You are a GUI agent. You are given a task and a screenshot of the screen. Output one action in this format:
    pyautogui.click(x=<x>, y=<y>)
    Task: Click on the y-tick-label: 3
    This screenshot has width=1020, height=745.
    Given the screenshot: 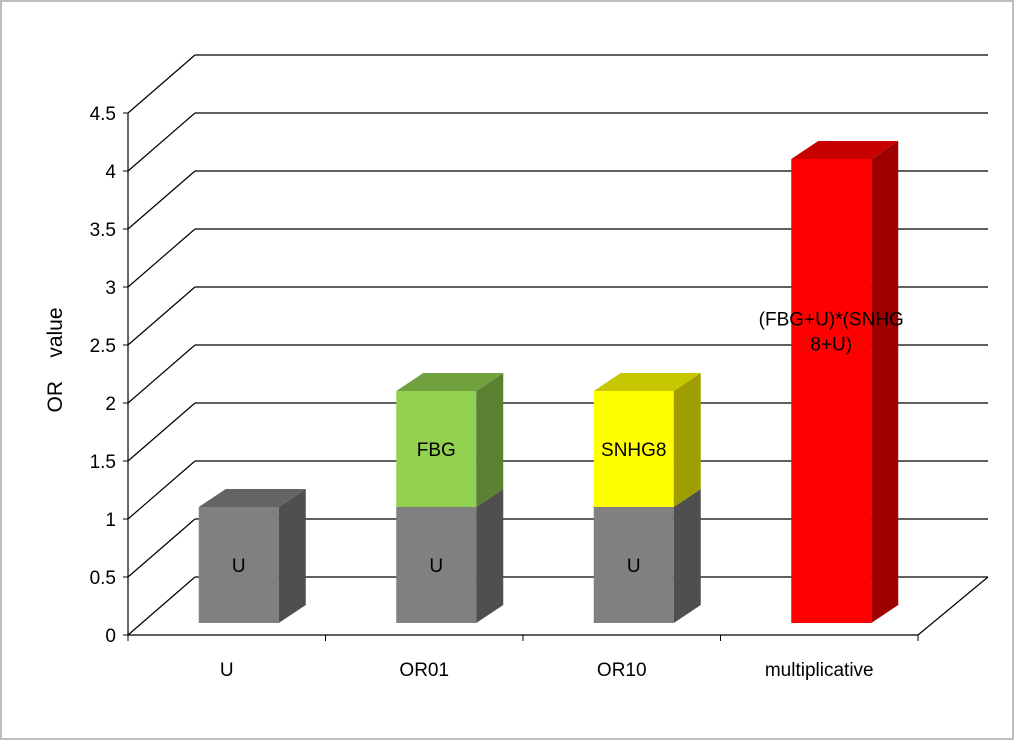 What is the action you would take?
    pyautogui.click(x=110, y=288)
    